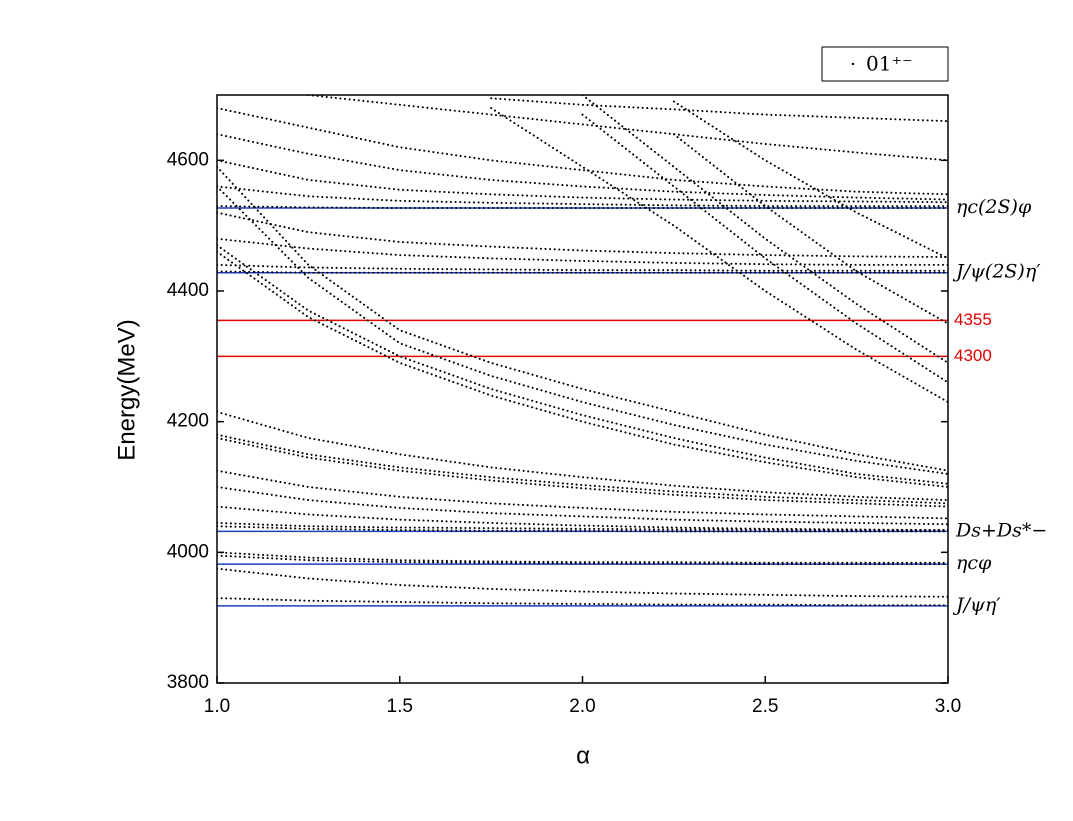 This screenshot has height=821, width=1073. What do you see at coordinates (188, 421) in the screenshot?
I see `y-tick-label: 4200` at bounding box center [188, 421].